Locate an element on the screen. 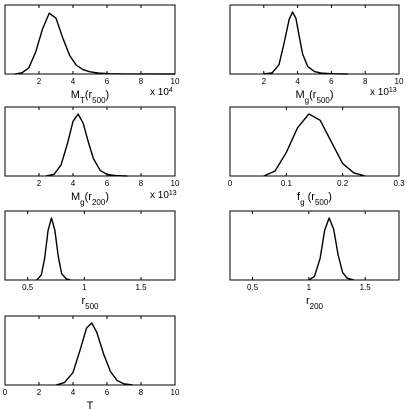 The width and height of the screenshot is (409, 409). panel-7: 0 2 4 6 8 10 T is located at coordinates (91, 362).